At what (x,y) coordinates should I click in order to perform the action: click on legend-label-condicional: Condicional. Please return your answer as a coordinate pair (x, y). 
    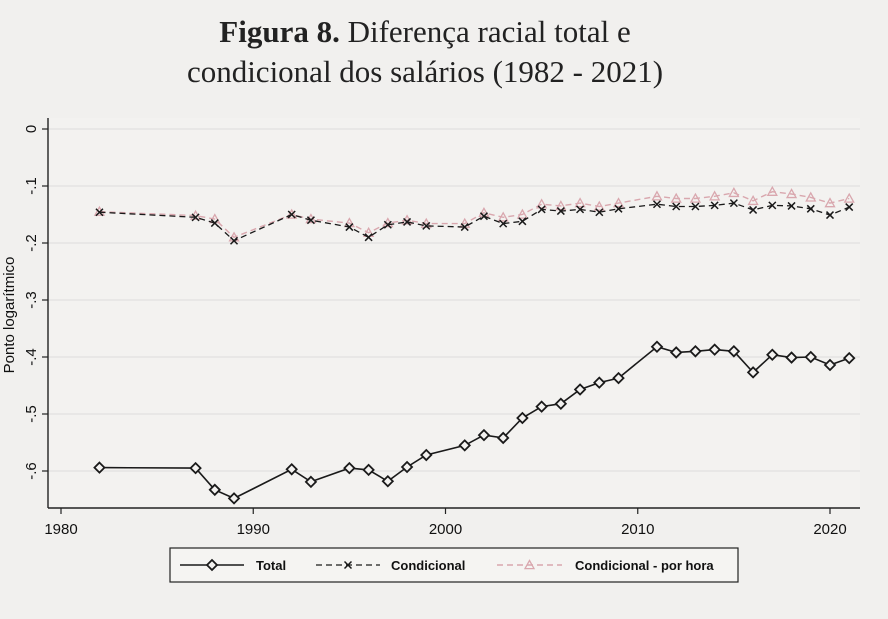
    Looking at the image, I should click on (428, 565).